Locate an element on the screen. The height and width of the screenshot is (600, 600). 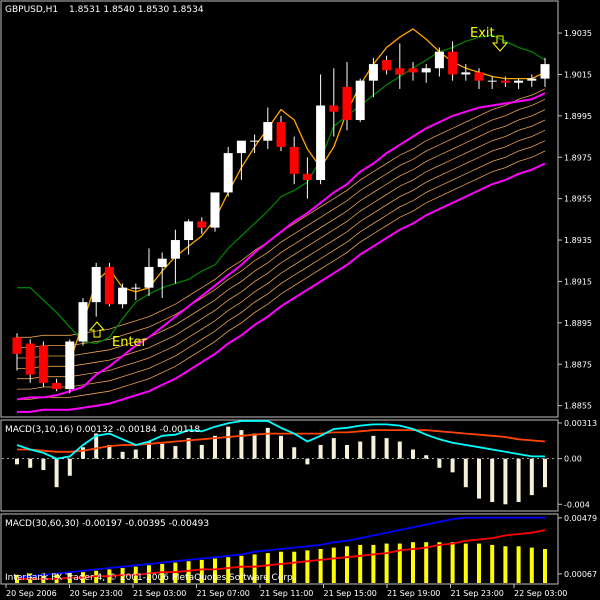
time-tick-label: 20 Sep 2006 is located at coordinates (31, 593).